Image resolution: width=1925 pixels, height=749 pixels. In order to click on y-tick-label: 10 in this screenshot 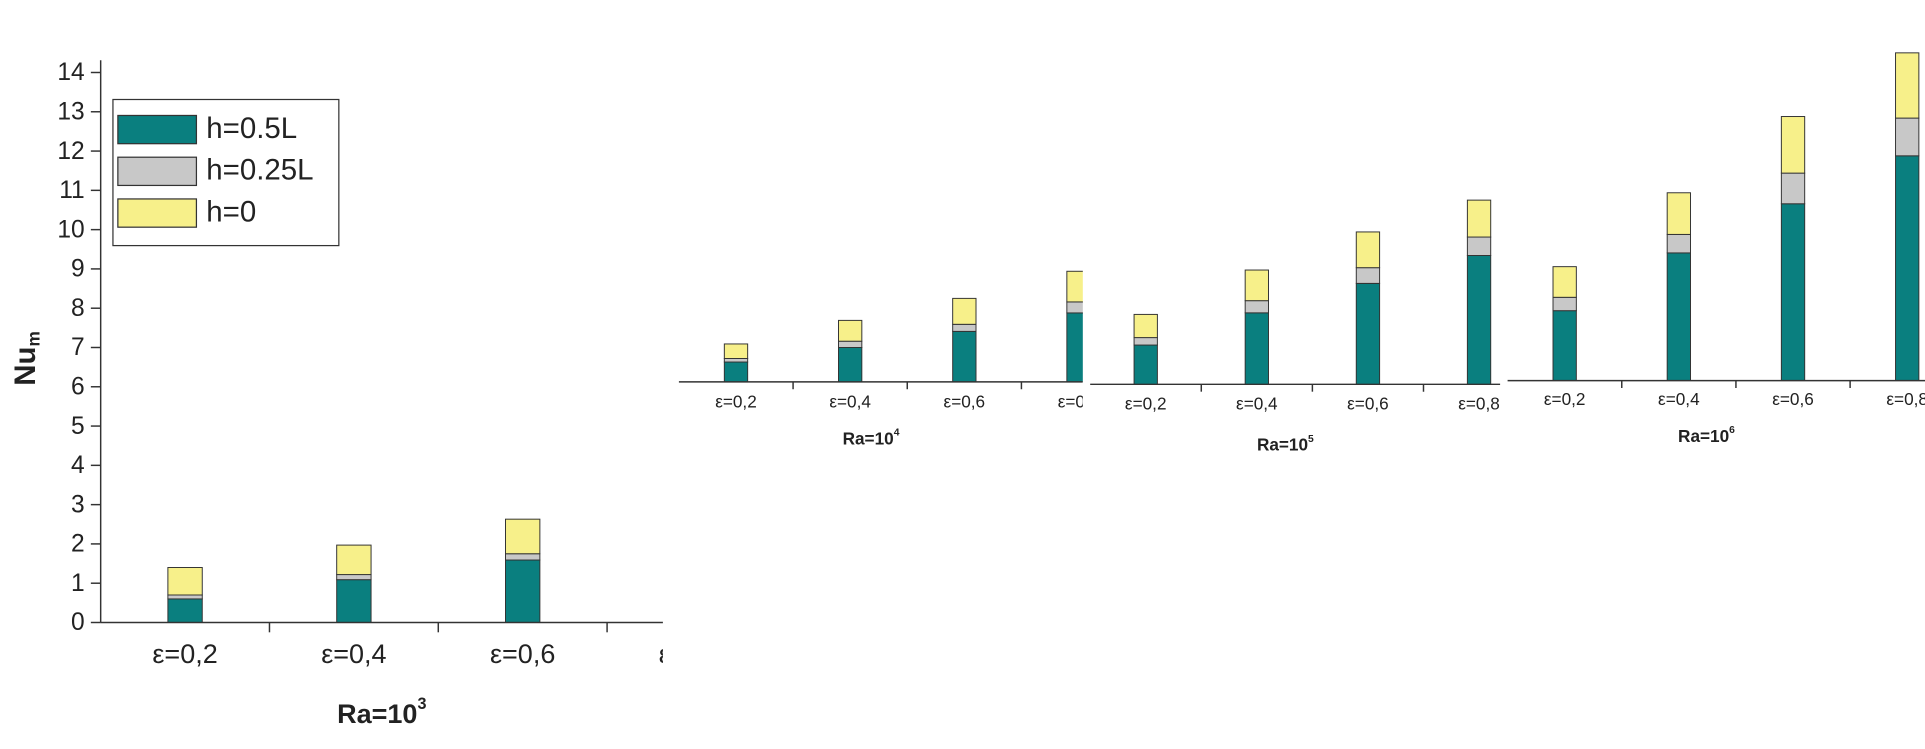, I will do `click(70, 229)`.